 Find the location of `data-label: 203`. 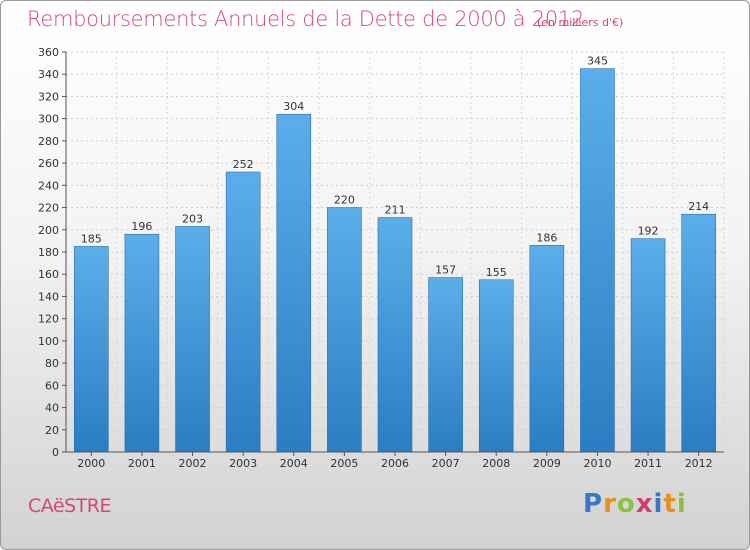

data-label: 203 is located at coordinates (192, 218).